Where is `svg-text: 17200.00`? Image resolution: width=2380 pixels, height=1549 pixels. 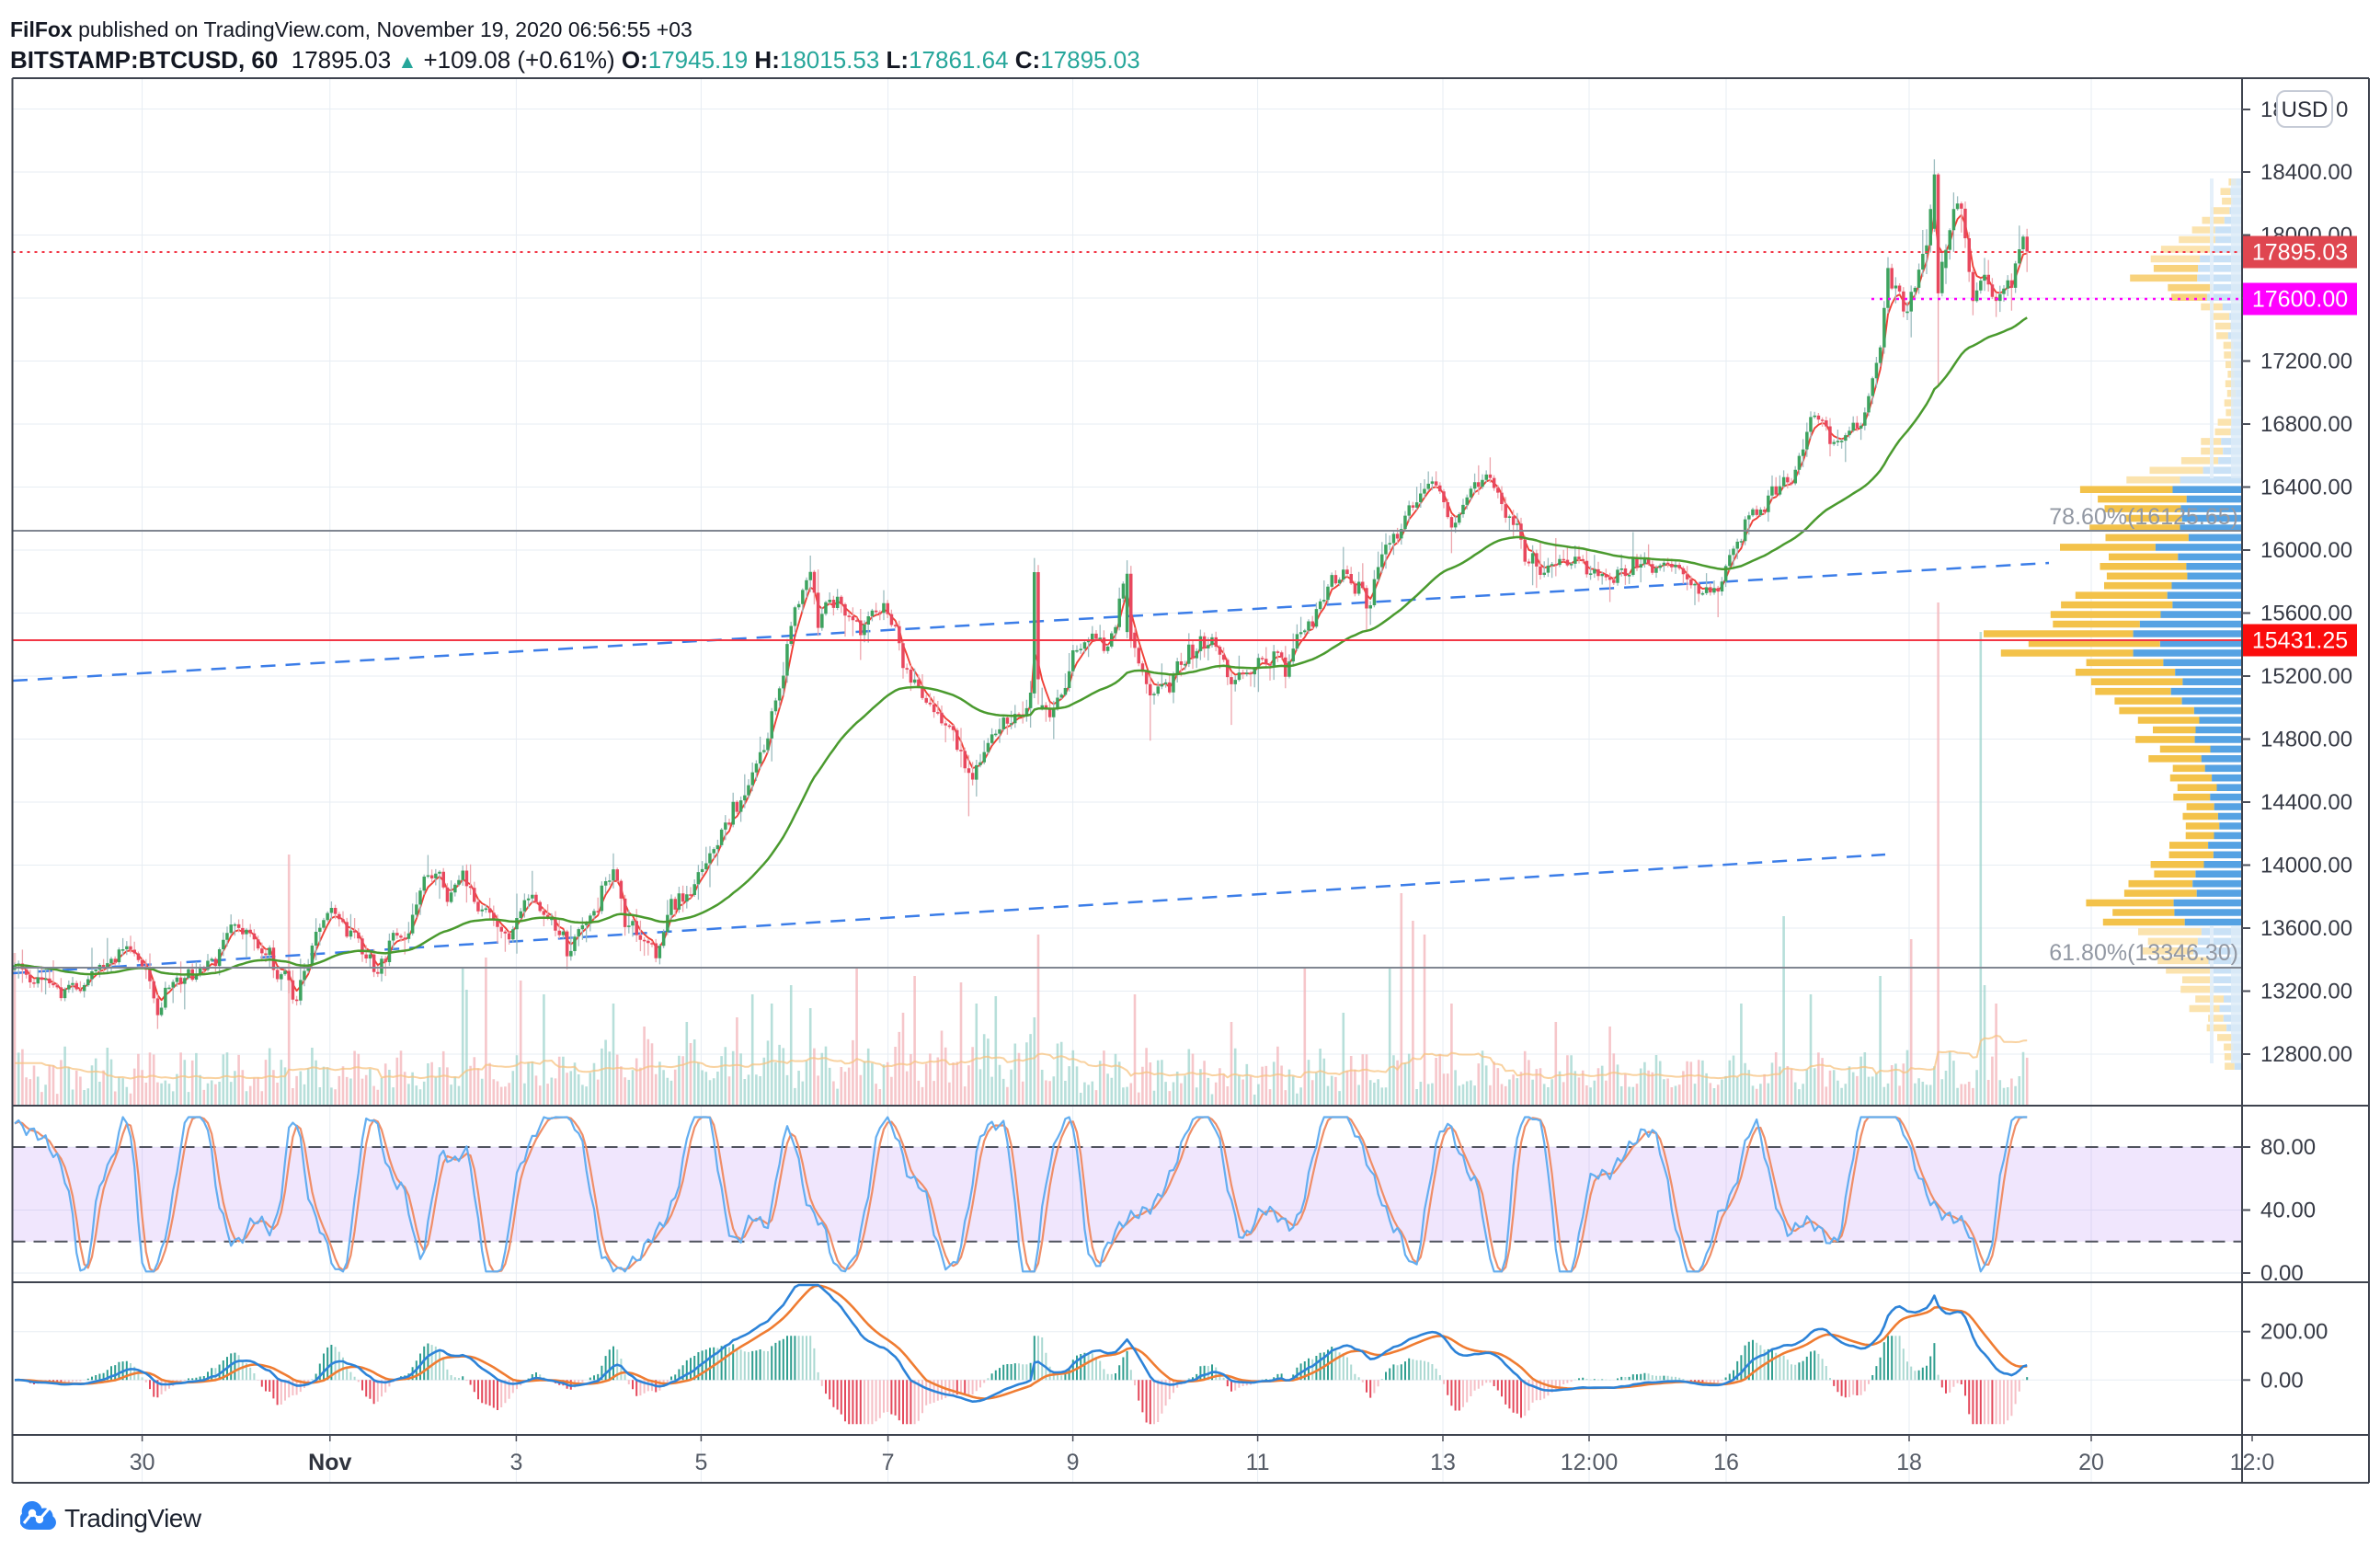
svg-text: 17200.00 is located at coordinates (2306, 362).